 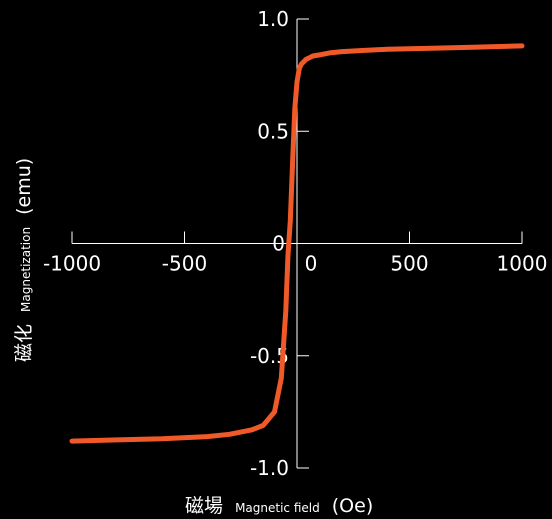 I want to click on x-tick-label: 500, so click(x=409, y=264).